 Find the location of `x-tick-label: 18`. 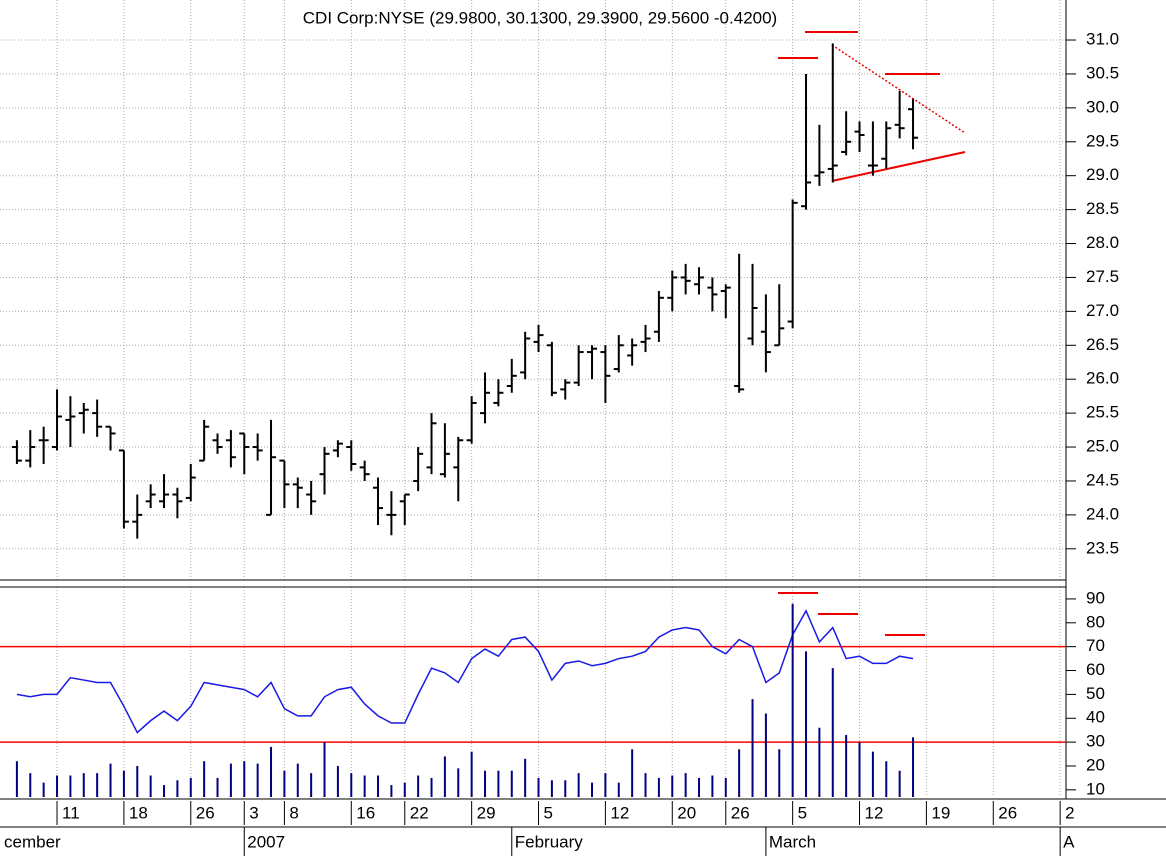

x-tick-label: 18 is located at coordinates (138, 812).